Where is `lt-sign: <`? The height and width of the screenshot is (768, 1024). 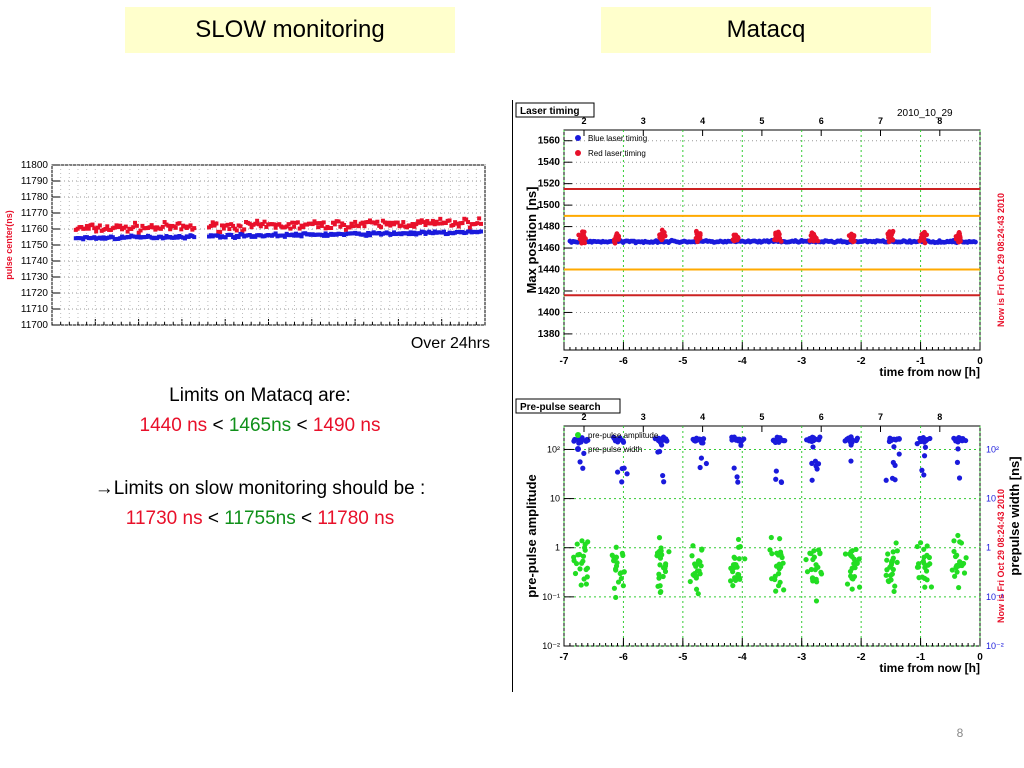 lt-sign: < is located at coordinates (213, 518).